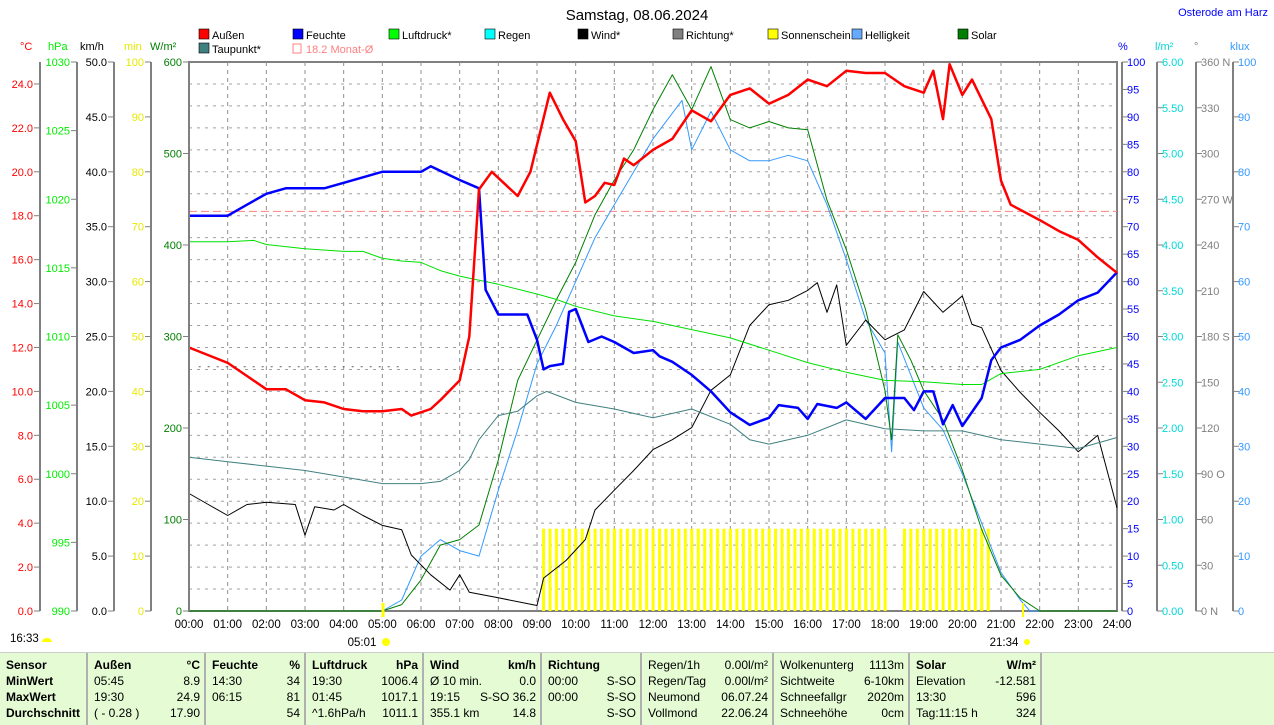 This screenshot has height=725, width=1274. What do you see at coordinates (984, 36) in the screenshot?
I see `legend-label: Solar` at bounding box center [984, 36].